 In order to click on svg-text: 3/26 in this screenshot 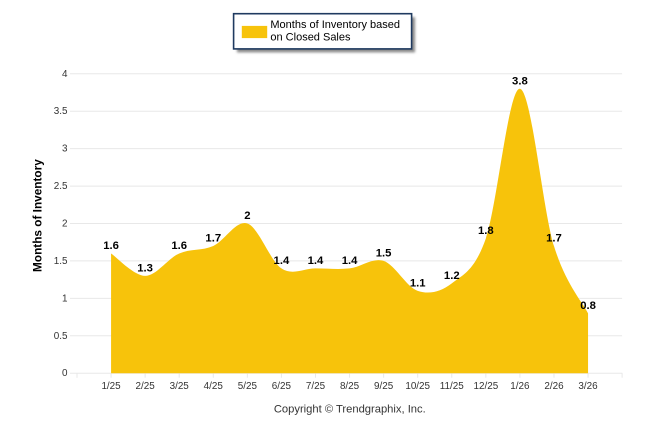, I will do `click(588, 386)`.